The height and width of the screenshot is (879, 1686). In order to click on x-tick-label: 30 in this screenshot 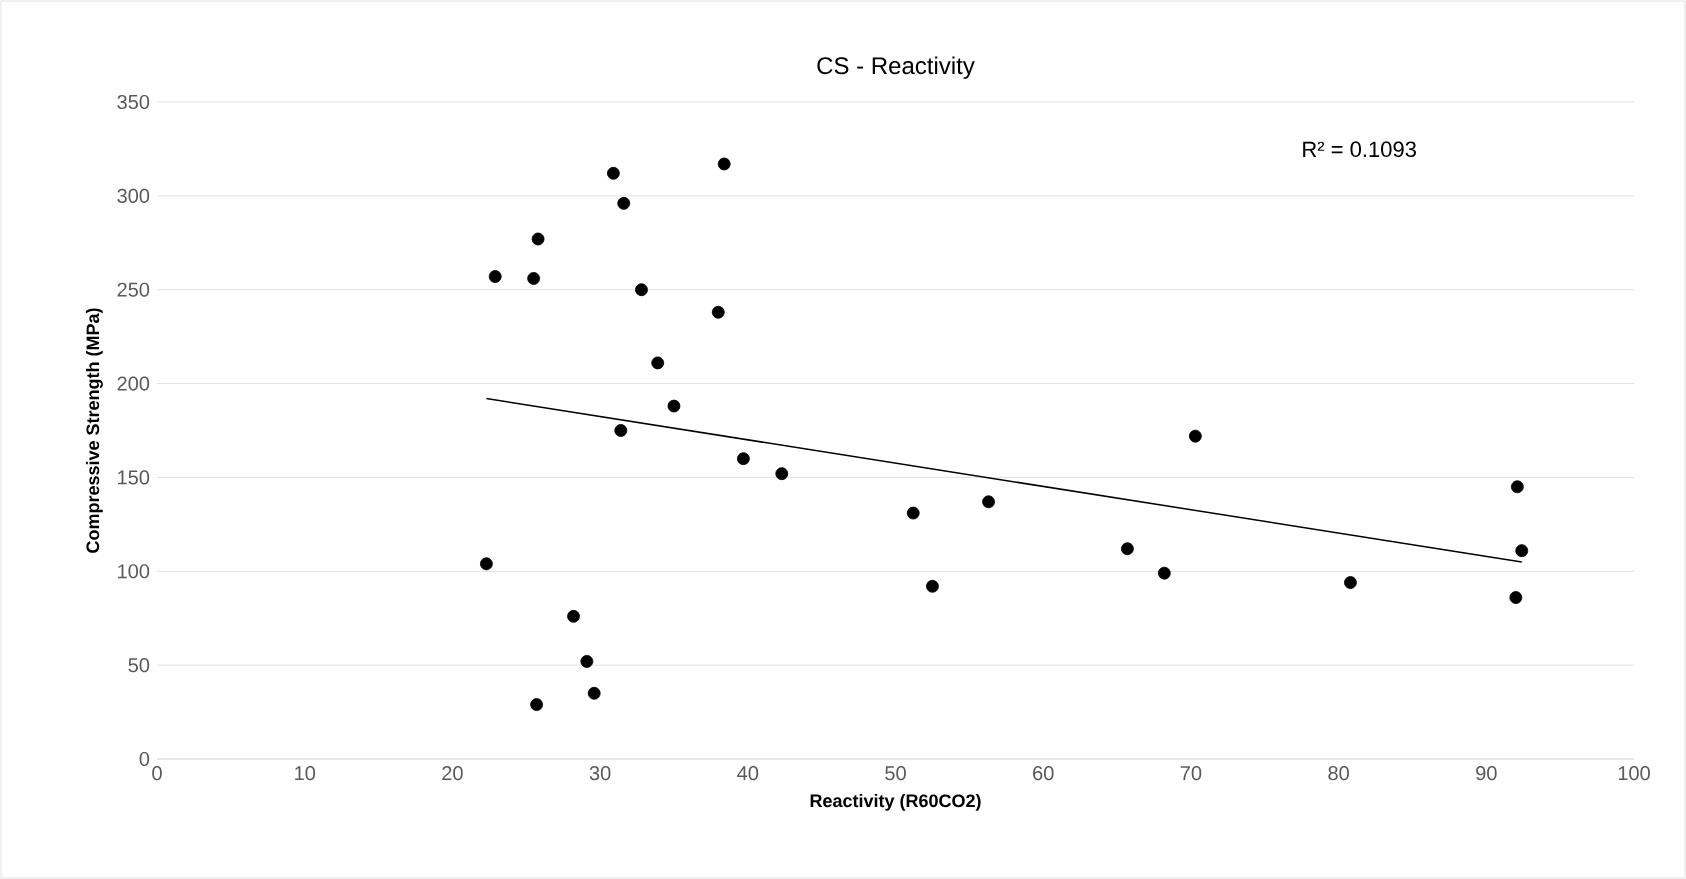, I will do `click(600, 773)`.